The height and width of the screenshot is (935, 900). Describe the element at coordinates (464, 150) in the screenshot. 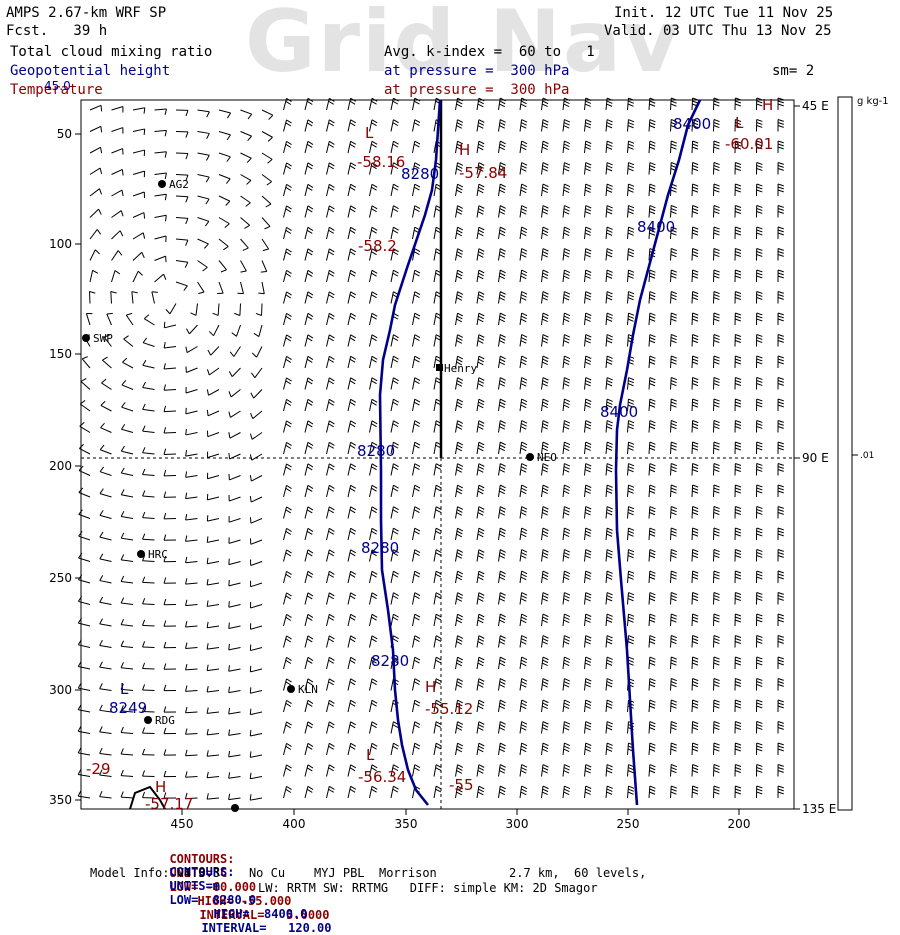

I see `temp-high-marker: H` at that location.